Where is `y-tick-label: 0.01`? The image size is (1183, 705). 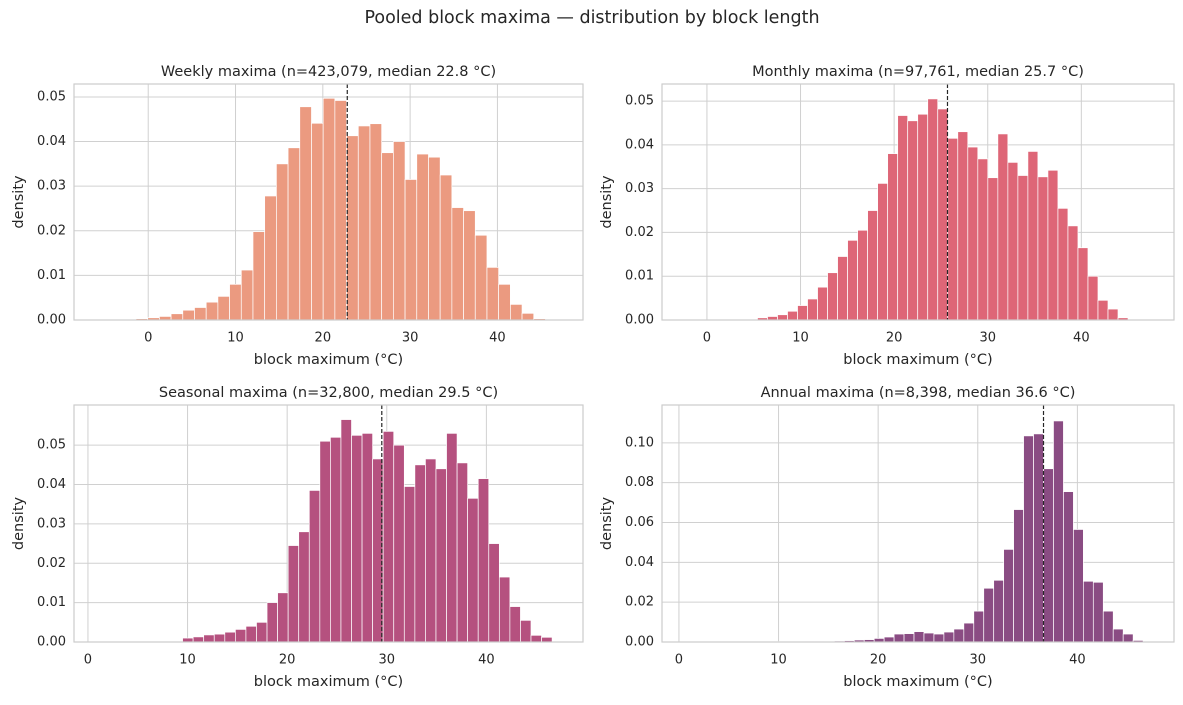
y-tick-label: 0.01 is located at coordinates (51, 602).